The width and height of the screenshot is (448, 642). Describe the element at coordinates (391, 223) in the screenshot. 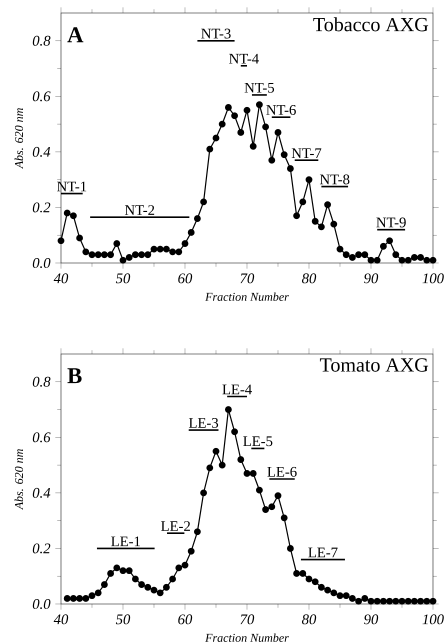

I see `annotation: NT-9` at that location.